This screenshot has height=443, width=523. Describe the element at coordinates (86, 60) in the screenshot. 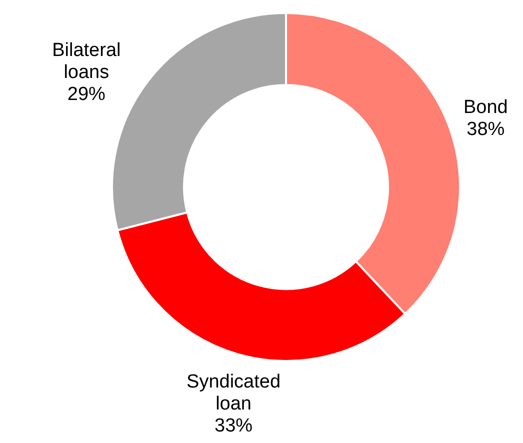

I see `slice-label: Bilateral loans` at that location.